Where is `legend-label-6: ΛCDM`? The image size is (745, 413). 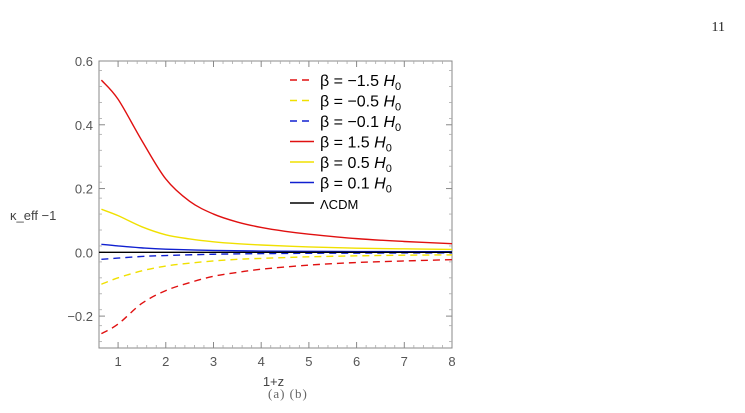 legend-label-6: ΛCDM is located at coordinates (339, 204).